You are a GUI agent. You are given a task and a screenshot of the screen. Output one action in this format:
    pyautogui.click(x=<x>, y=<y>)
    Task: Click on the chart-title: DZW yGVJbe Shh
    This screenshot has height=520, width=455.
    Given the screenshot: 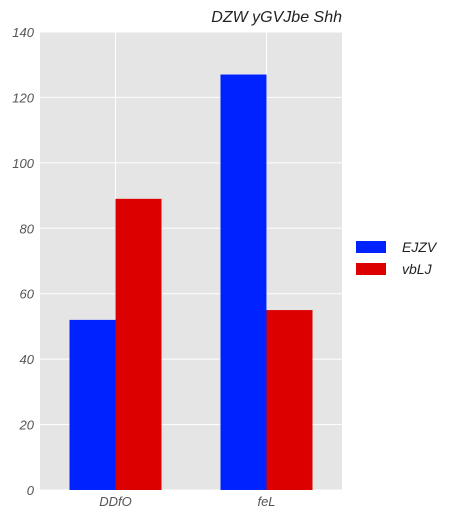 What is the action you would take?
    pyautogui.click(x=276, y=17)
    